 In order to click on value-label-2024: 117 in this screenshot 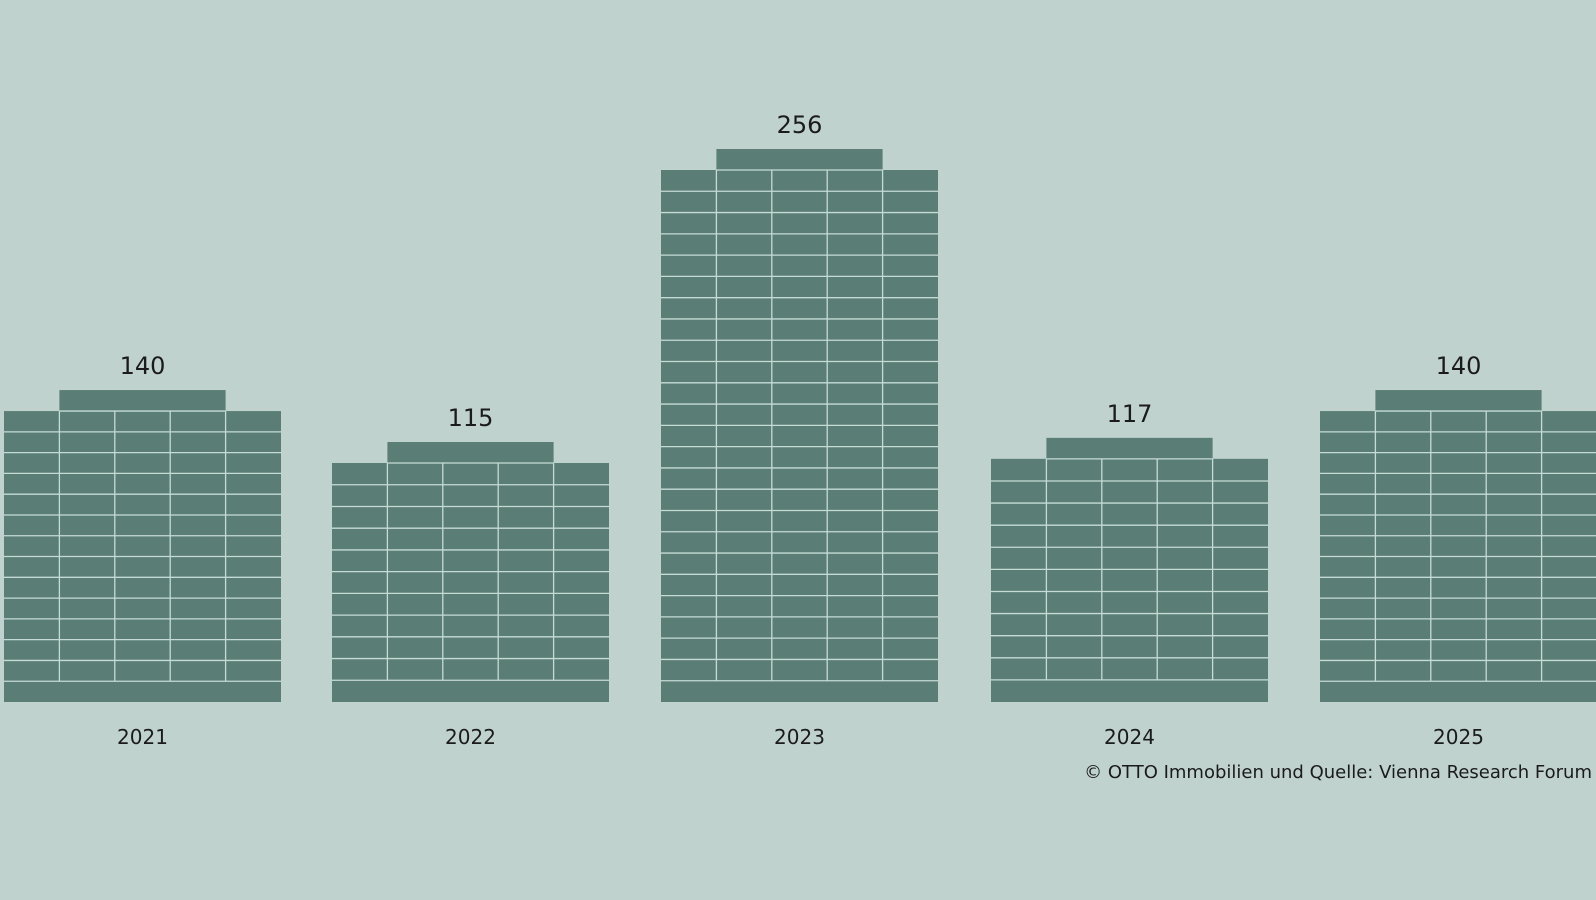, I will do `click(1130, 414)`.